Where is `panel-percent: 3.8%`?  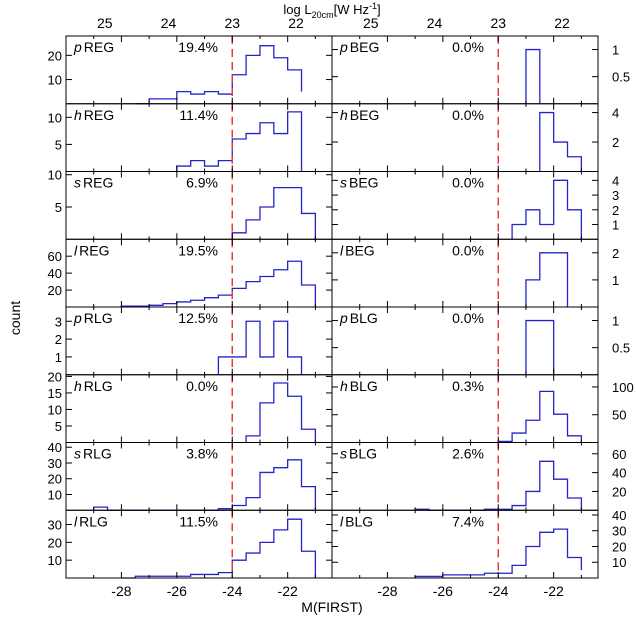
panel-percent: 3.8% is located at coordinates (202, 454).